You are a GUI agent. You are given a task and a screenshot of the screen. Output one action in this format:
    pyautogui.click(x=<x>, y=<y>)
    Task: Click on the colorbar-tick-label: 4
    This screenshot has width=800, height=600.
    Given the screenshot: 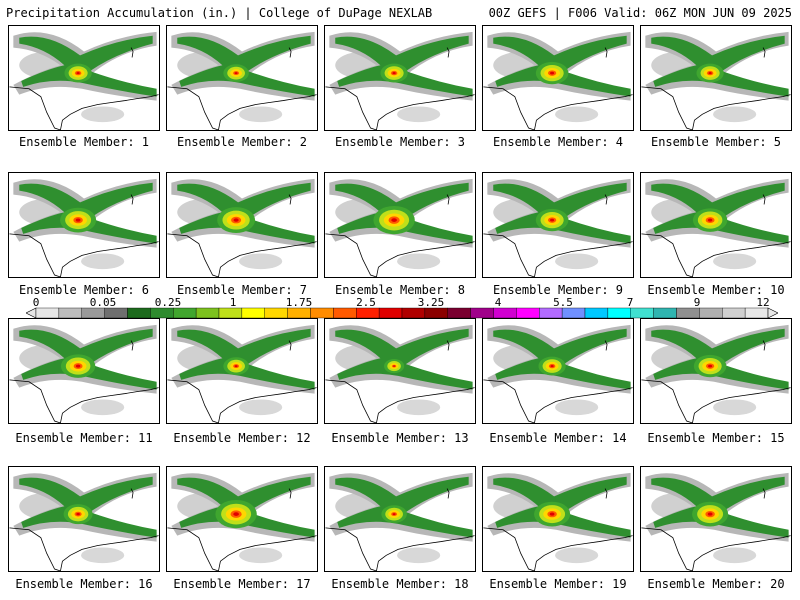 What is the action you would take?
    pyautogui.click(x=498, y=302)
    